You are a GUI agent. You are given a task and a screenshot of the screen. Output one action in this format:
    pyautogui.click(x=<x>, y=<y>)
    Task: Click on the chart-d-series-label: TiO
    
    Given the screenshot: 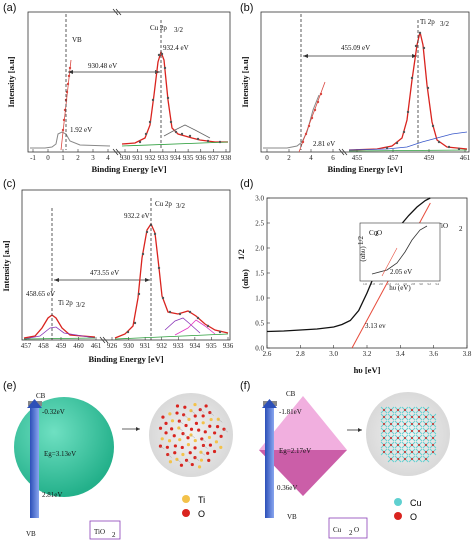 What is the action you would take?
    pyautogui.click(x=442, y=226)
    